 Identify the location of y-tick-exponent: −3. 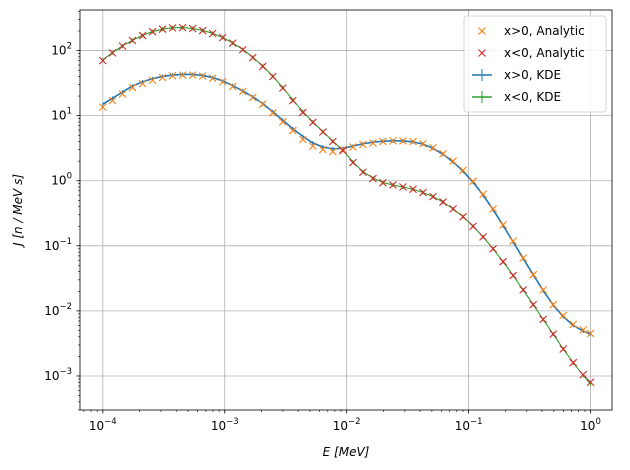
(65, 372).